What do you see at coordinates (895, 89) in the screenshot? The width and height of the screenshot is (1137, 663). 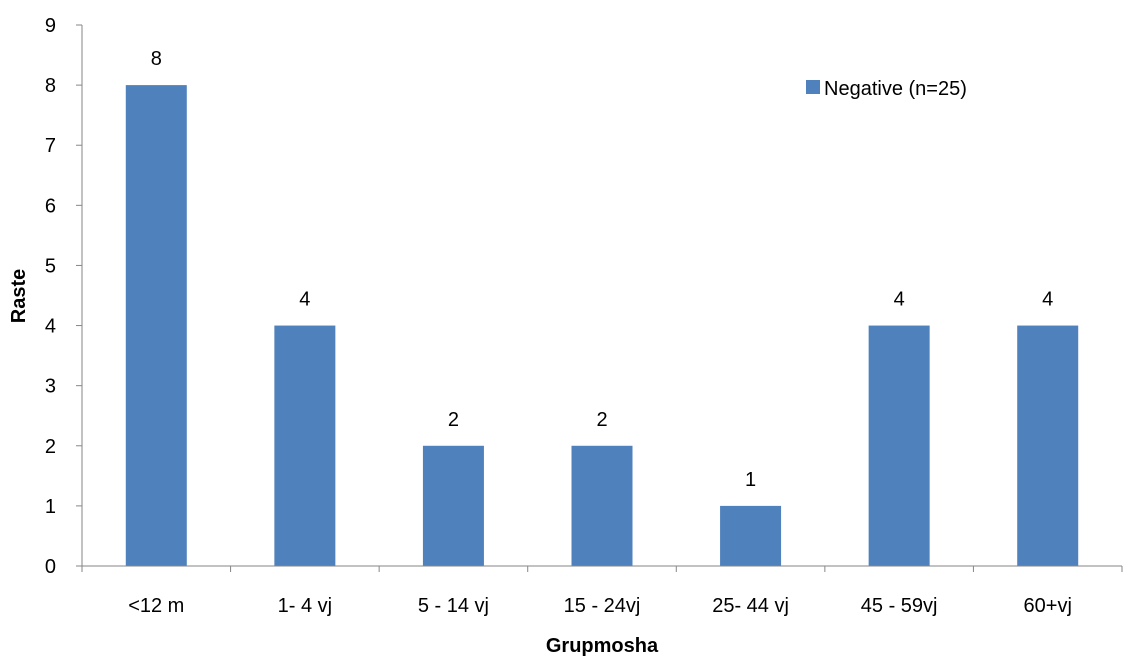 I see `legend-entry: Negative (n=25)` at bounding box center [895, 89].